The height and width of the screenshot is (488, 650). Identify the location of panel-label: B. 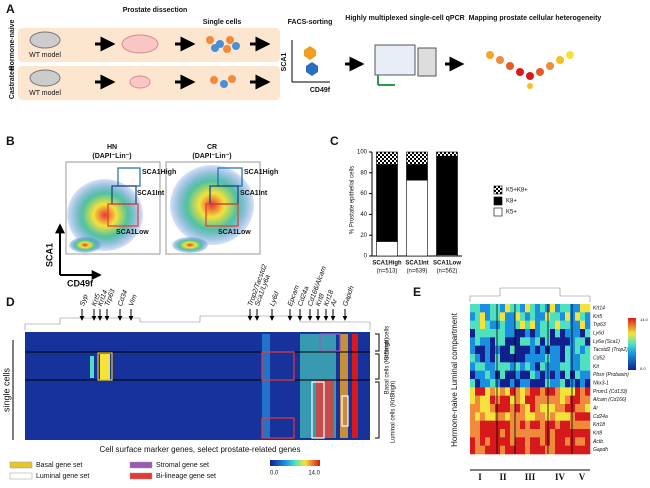
(10, 141).